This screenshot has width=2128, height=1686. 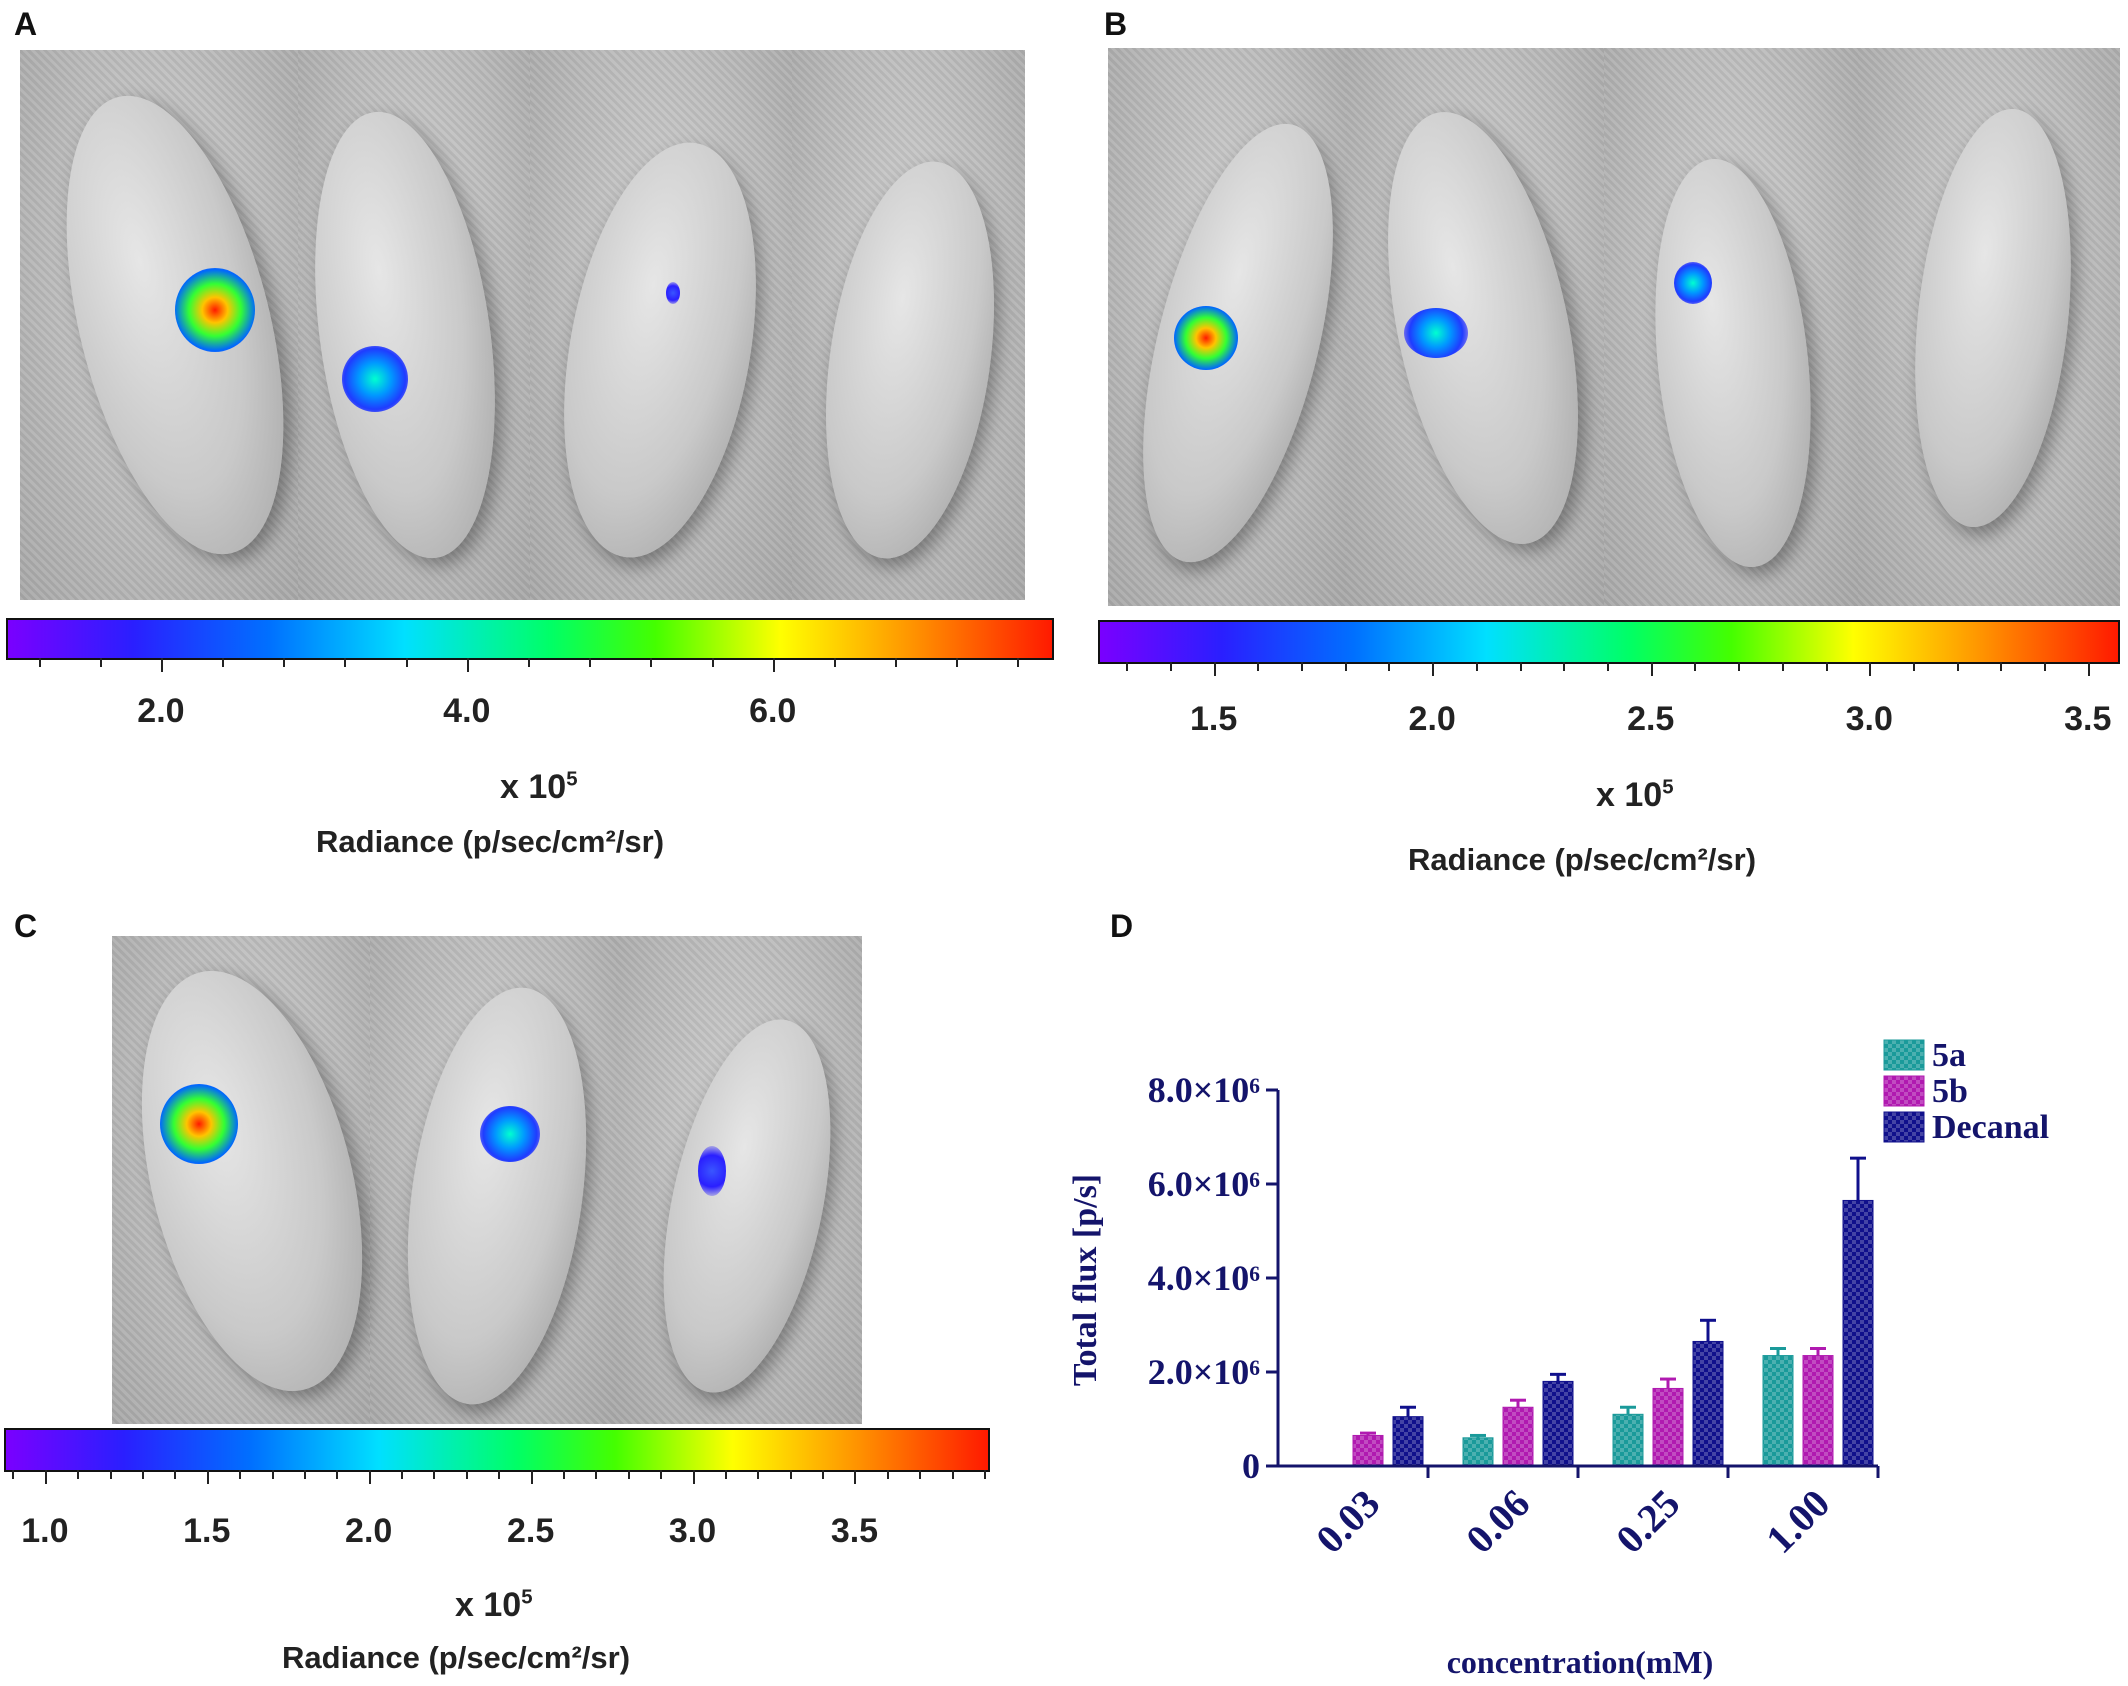 What do you see at coordinates (530, 668) in the screenshot?
I see `color-scale-ticks-a` at bounding box center [530, 668].